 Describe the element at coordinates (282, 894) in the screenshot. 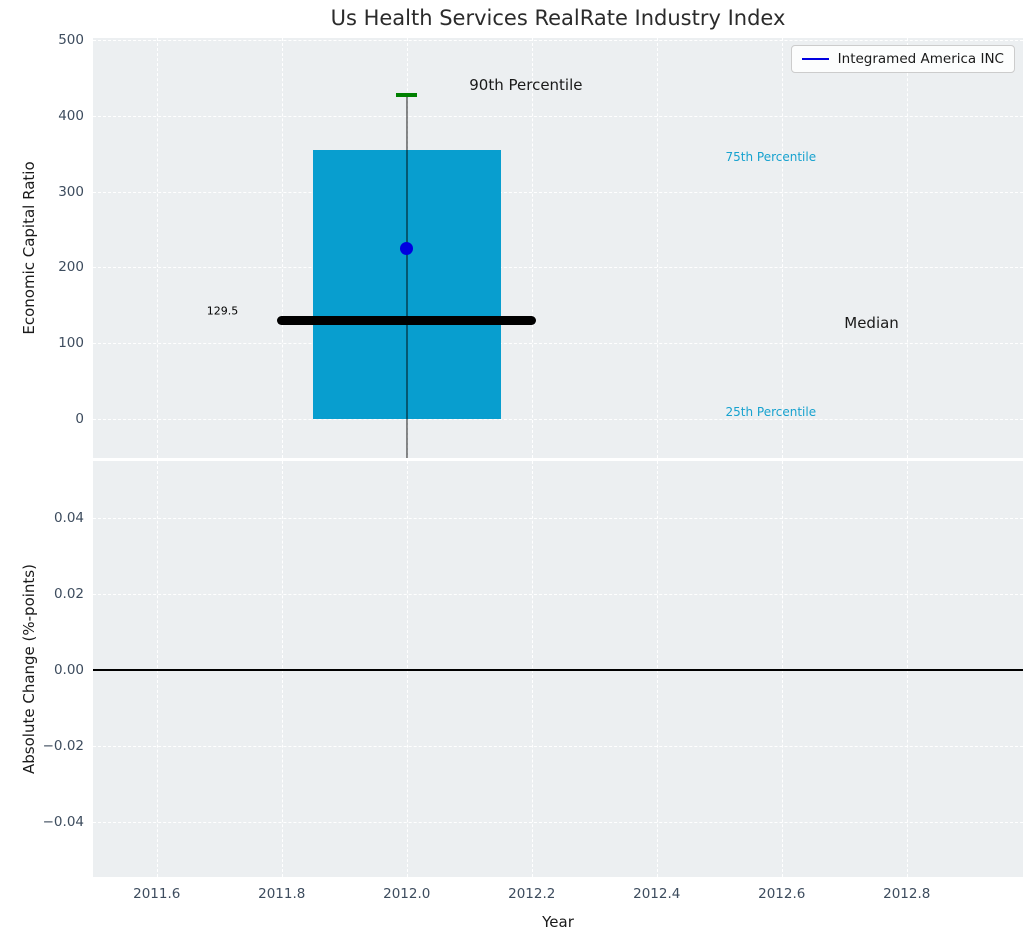

I see `x-tick-label: 2011.8` at that location.